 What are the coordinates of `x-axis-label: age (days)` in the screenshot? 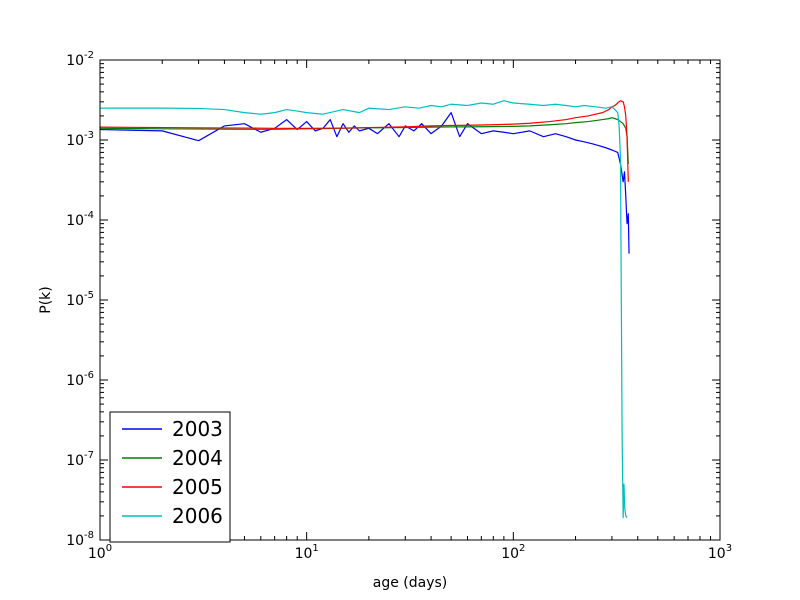 It's located at (410, 583).